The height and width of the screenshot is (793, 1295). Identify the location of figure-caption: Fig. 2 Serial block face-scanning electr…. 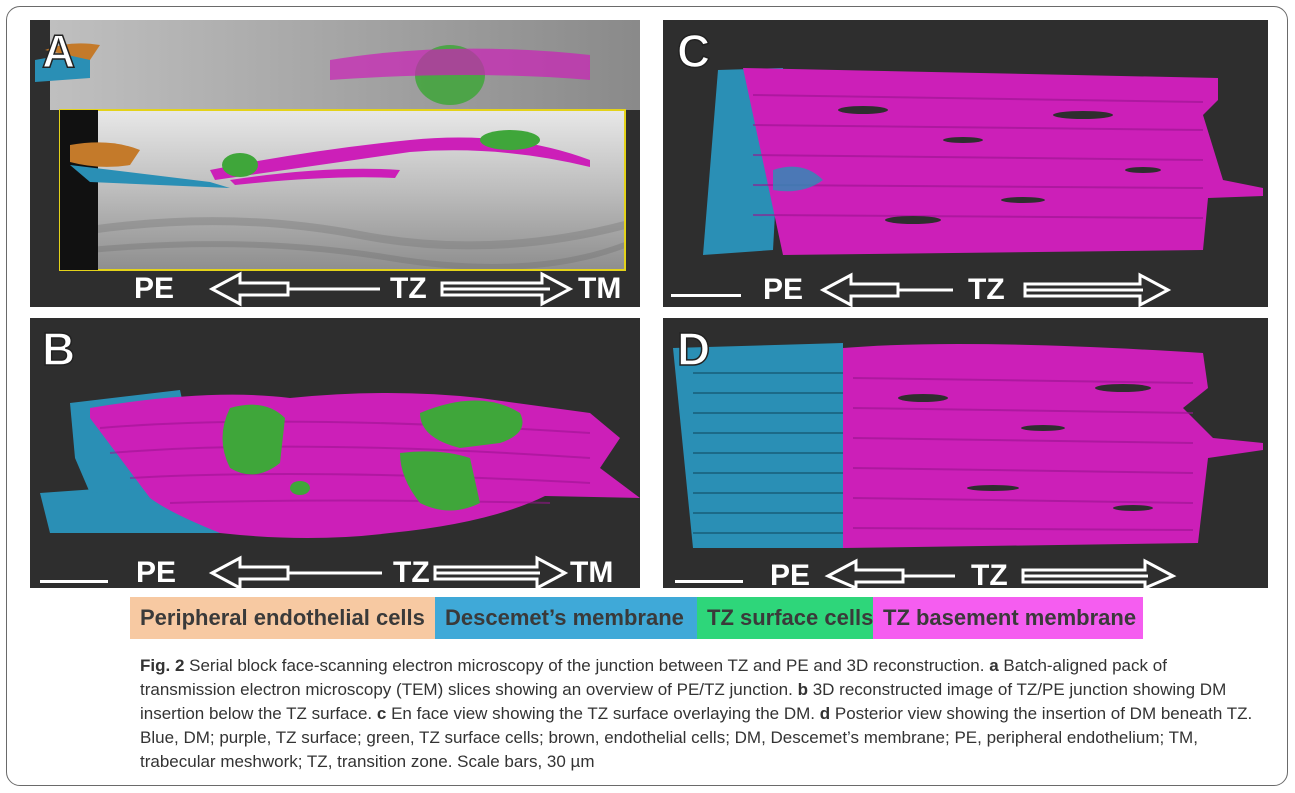
(702, 714).